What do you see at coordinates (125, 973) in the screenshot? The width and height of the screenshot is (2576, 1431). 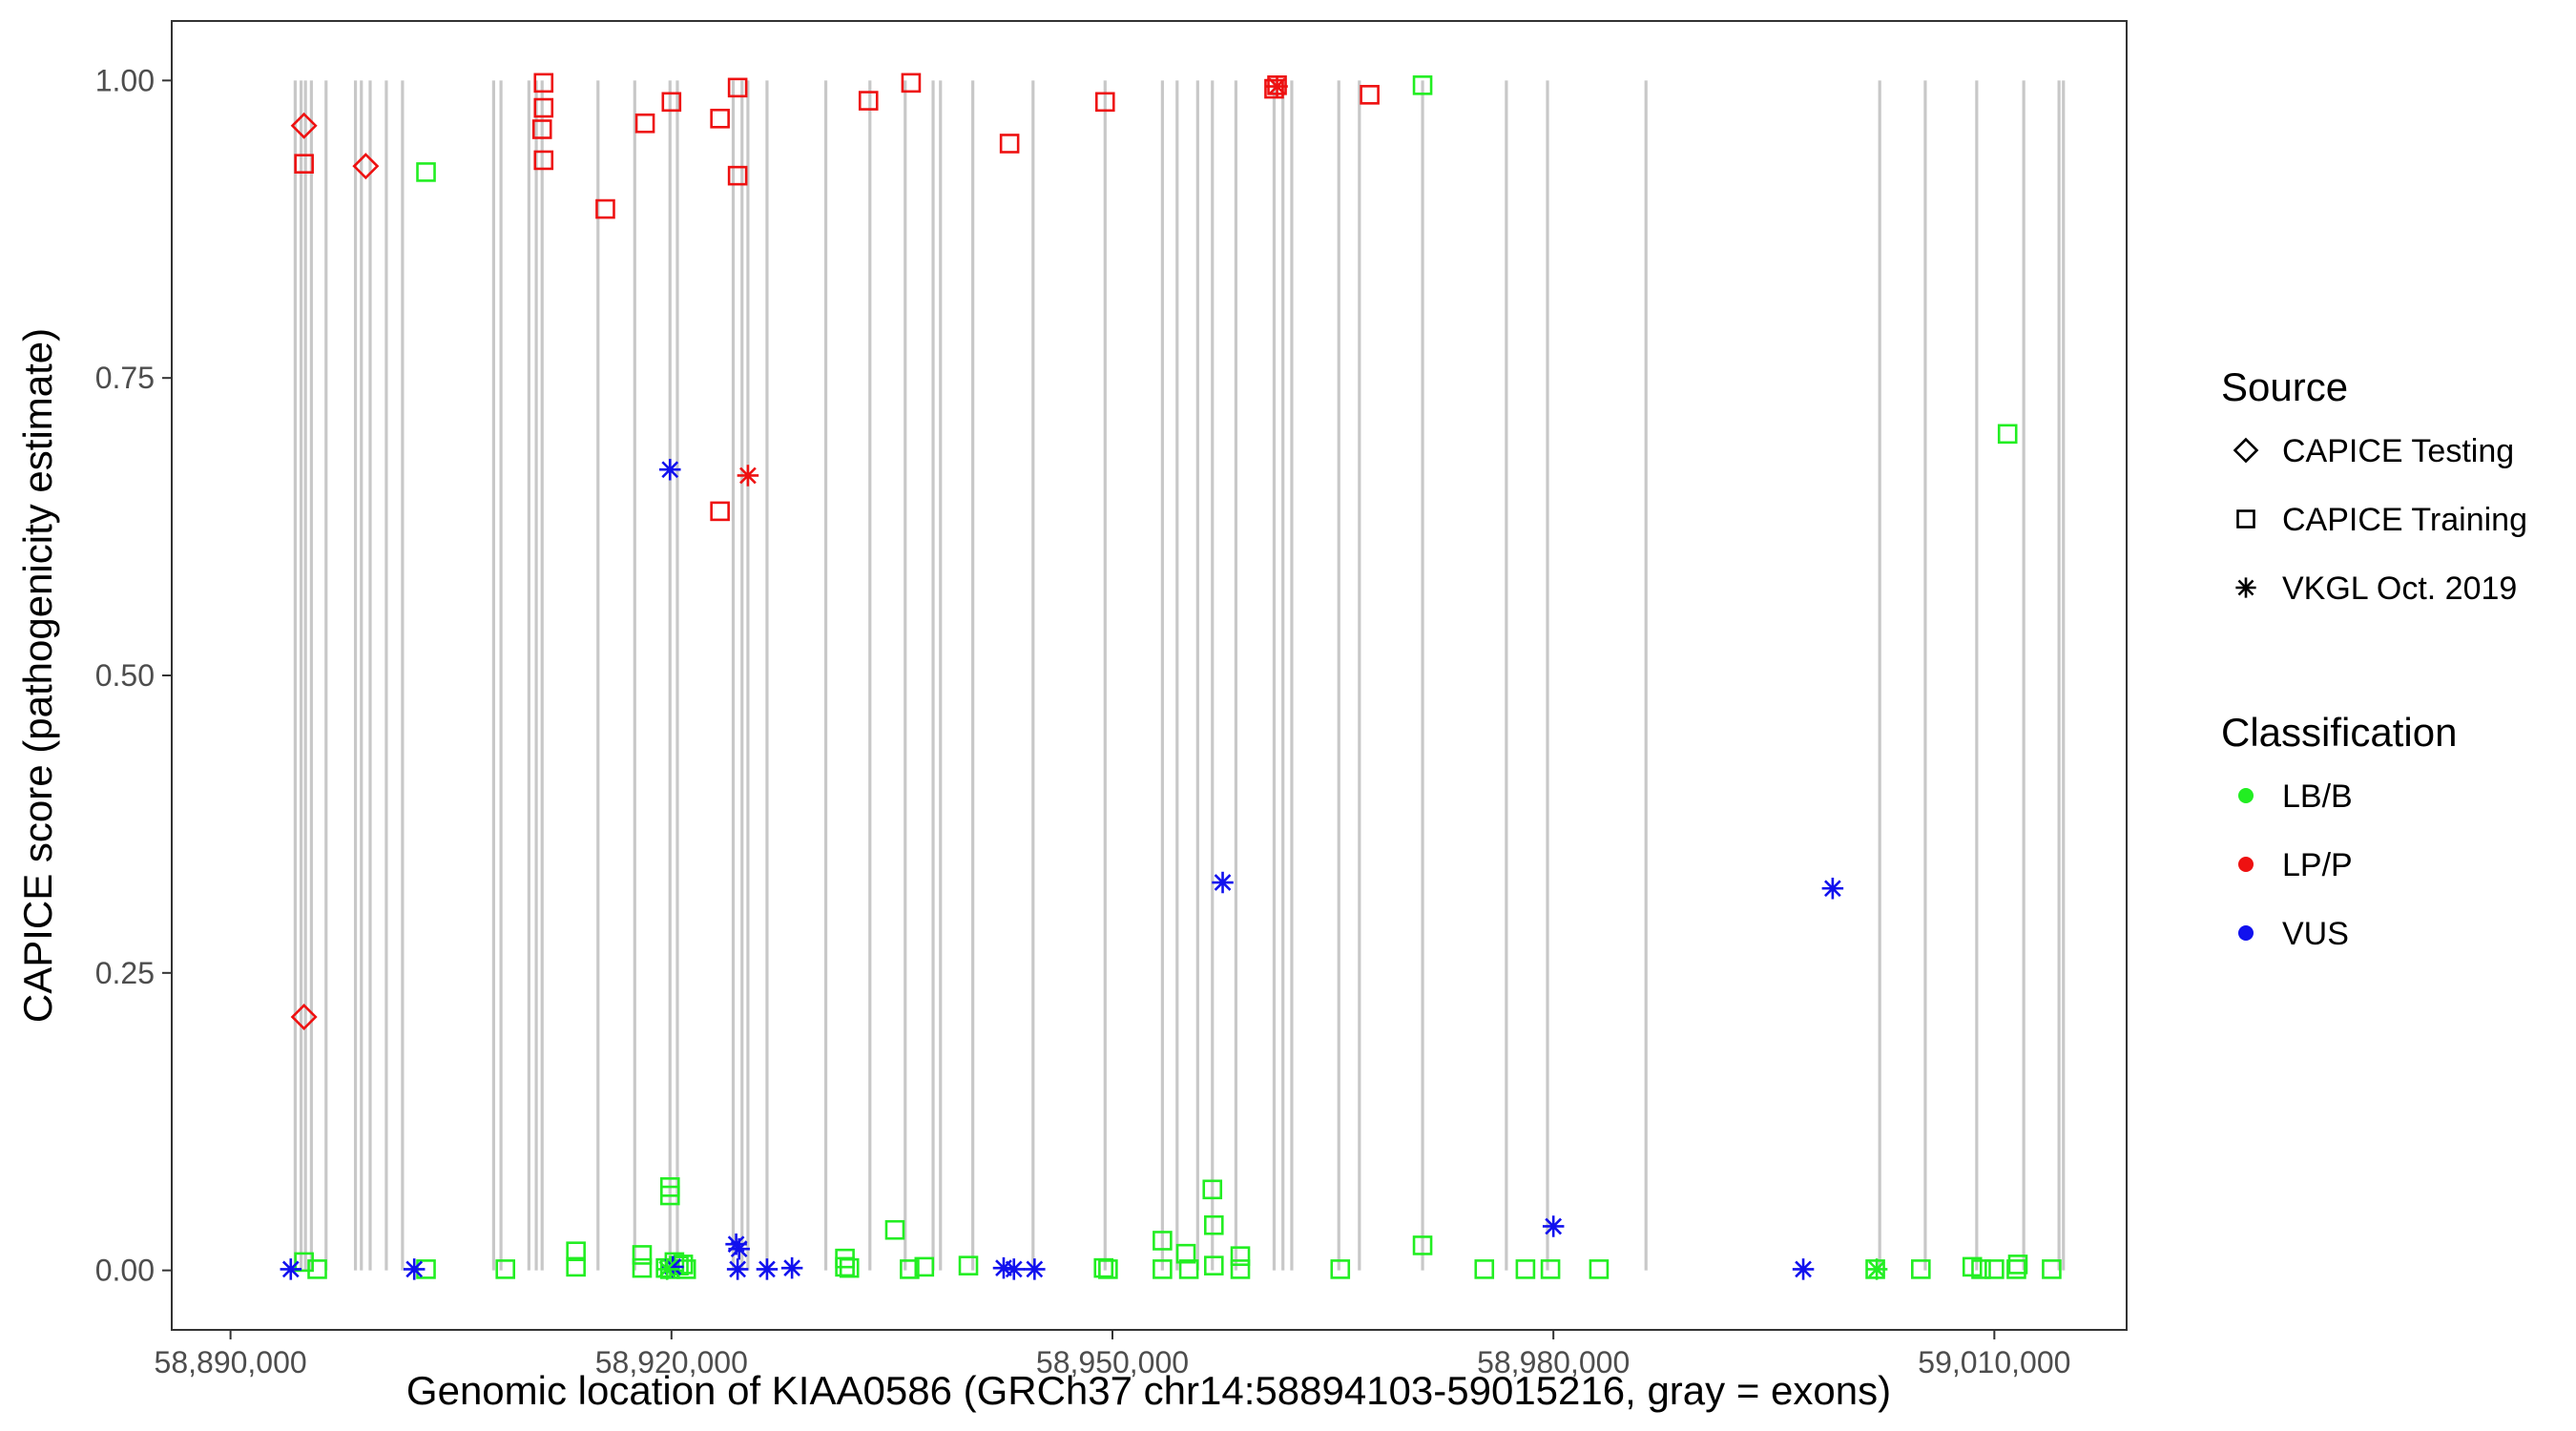 I see `y-tick-label: 0.25` at bounding box center [125, 973].